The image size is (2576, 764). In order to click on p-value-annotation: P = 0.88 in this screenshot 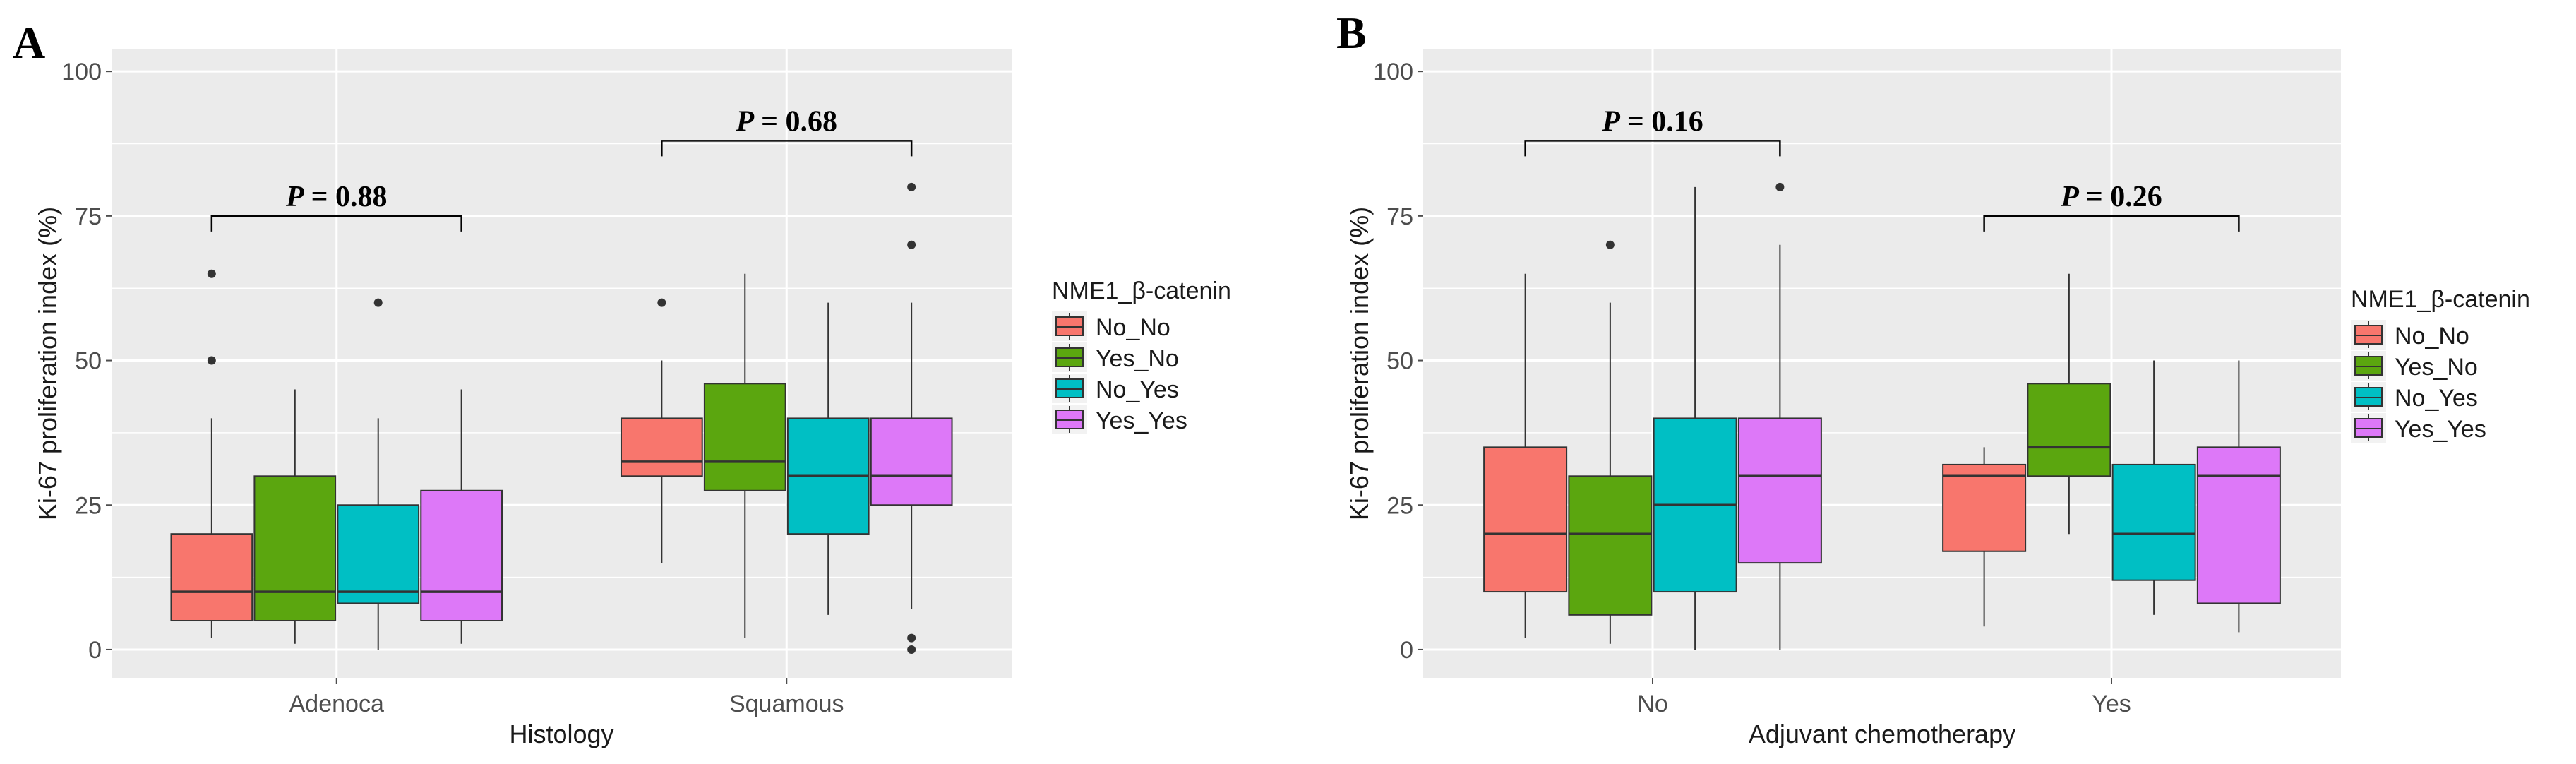, I will do `click(336, 197)`.